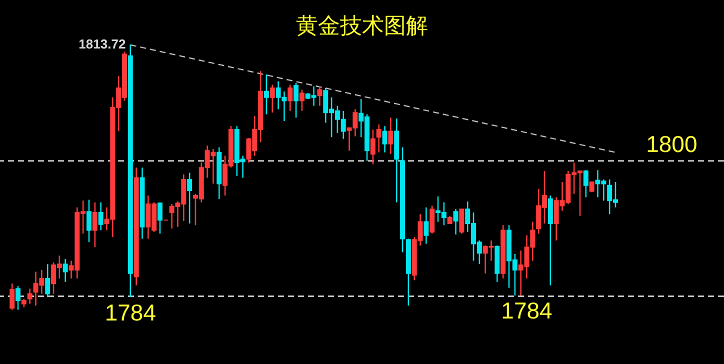  Describe the element at coordinates (362, 26) in the screenshot. I see `text: 黄金技术图解` at that location.